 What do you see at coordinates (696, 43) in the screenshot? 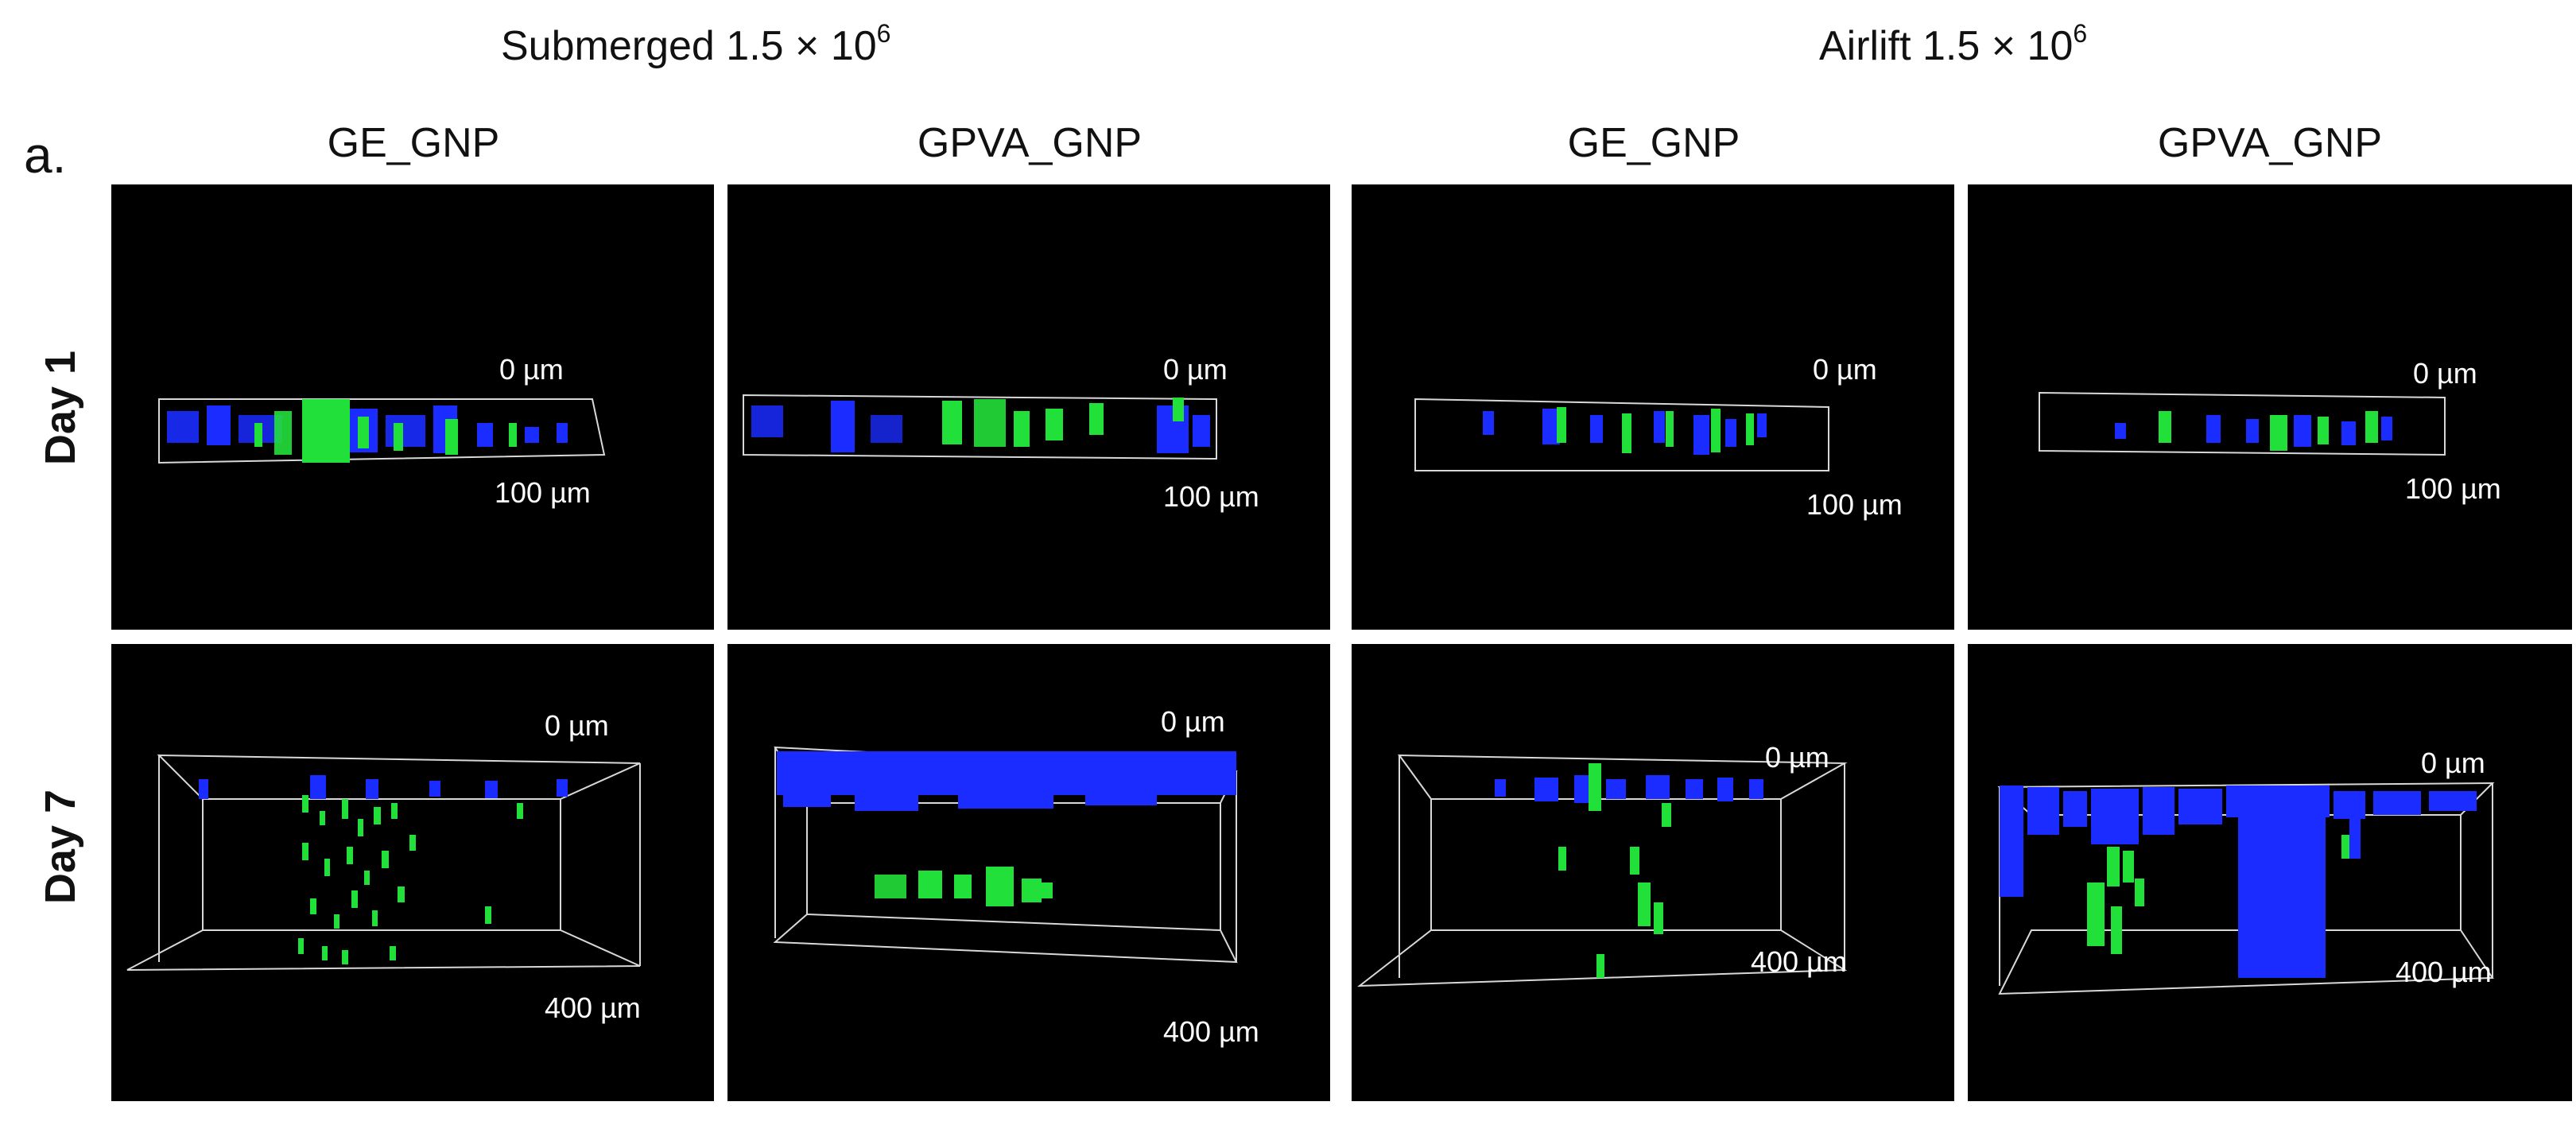
I see `group-title-submerged: Submerged 1.5 × 106` at bounding box center [696, 43].